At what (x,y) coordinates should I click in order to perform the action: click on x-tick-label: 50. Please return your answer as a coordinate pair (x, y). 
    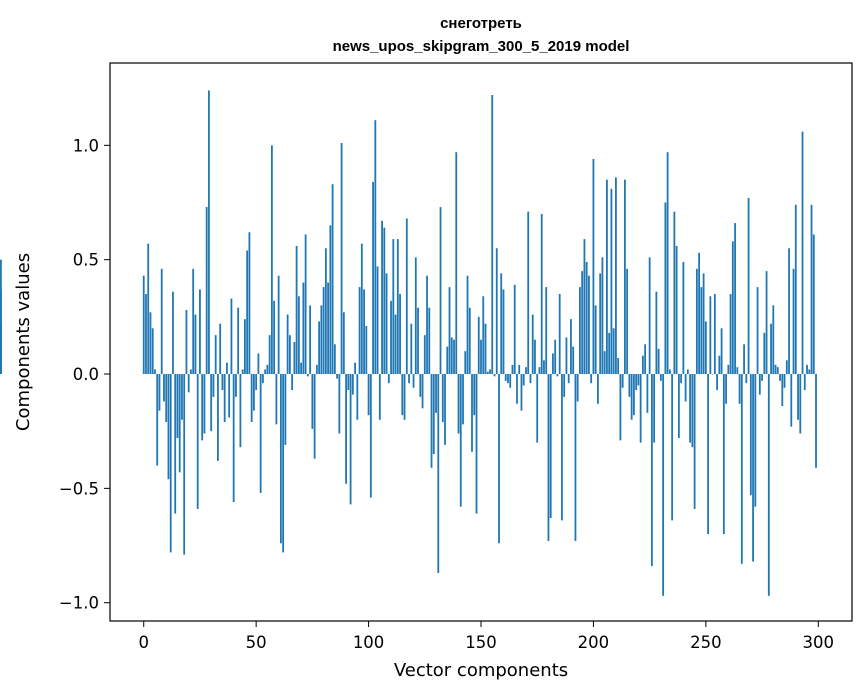
    Looking at the image, I should click on (256, 642).